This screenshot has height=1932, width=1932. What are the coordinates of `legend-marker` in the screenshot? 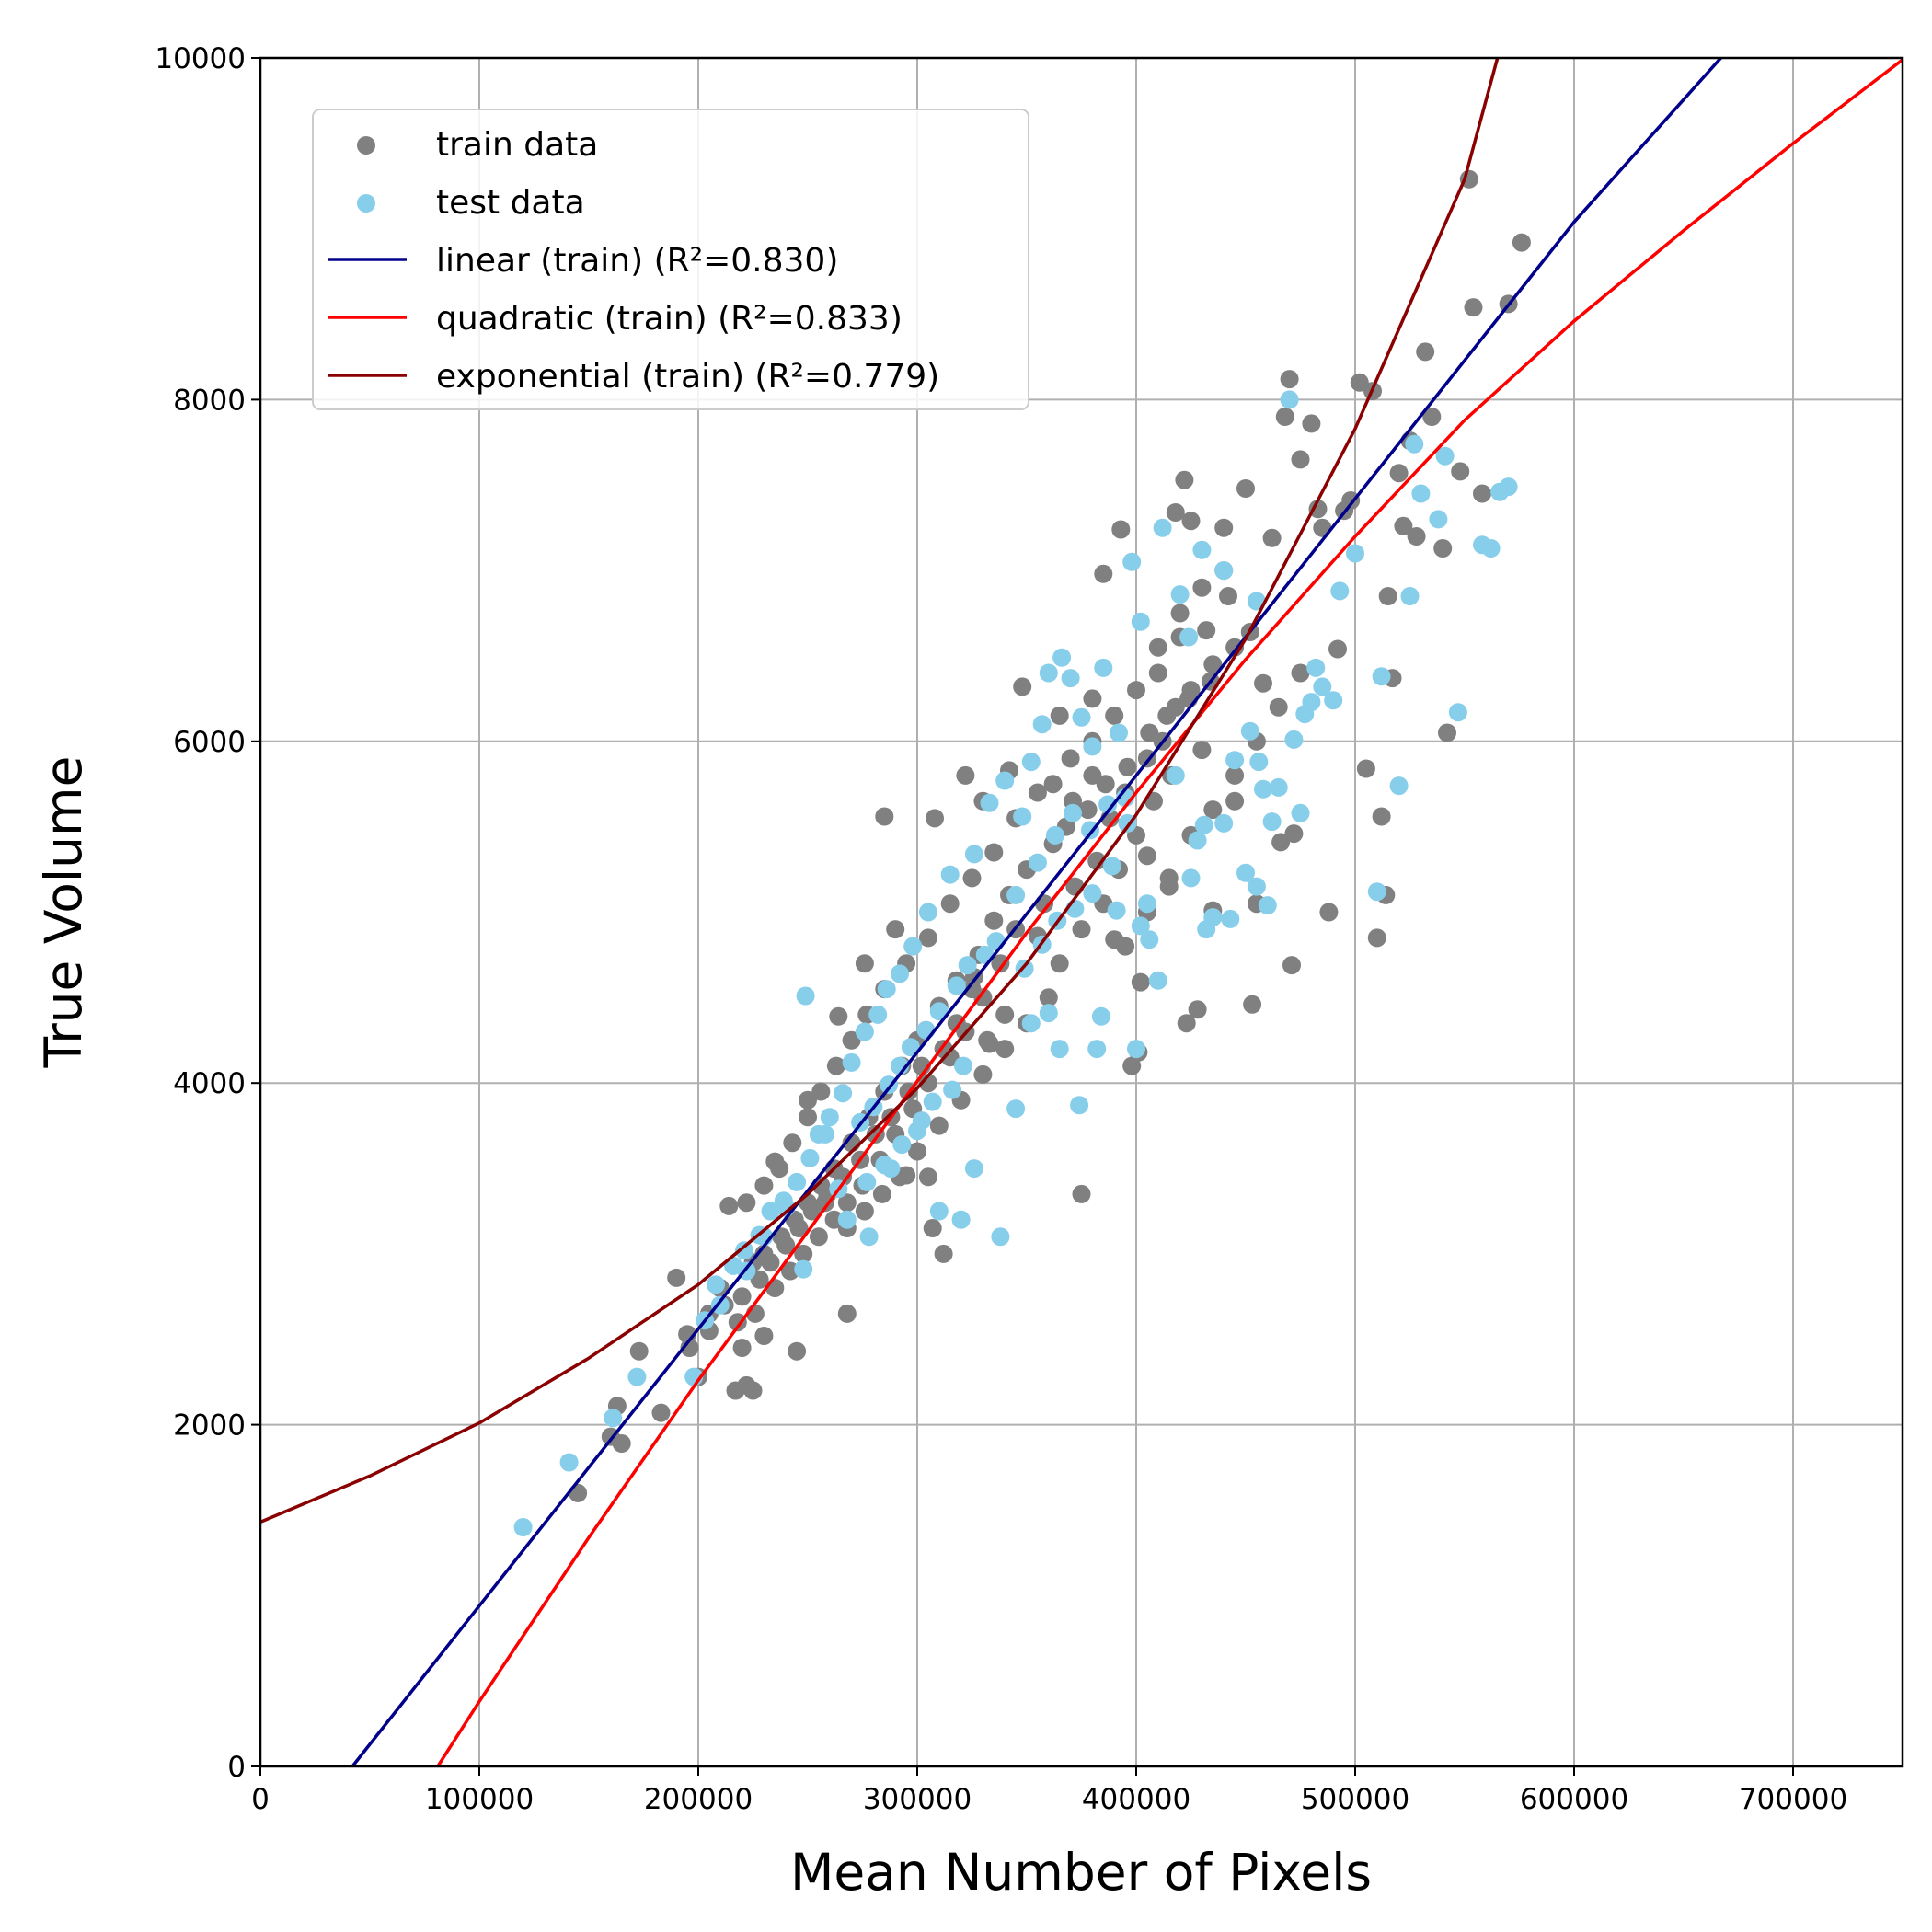 It's located at (366, 145).